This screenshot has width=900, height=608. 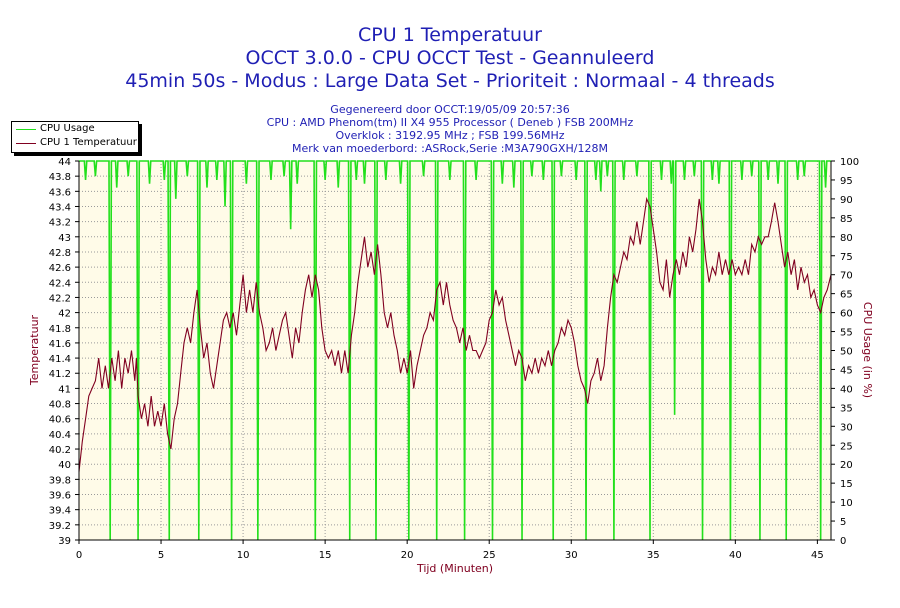 What do you see at coordinates (846, 238) in the screenshot?
I see `y2-tick-label: 80` at bounding box center [846, 238].